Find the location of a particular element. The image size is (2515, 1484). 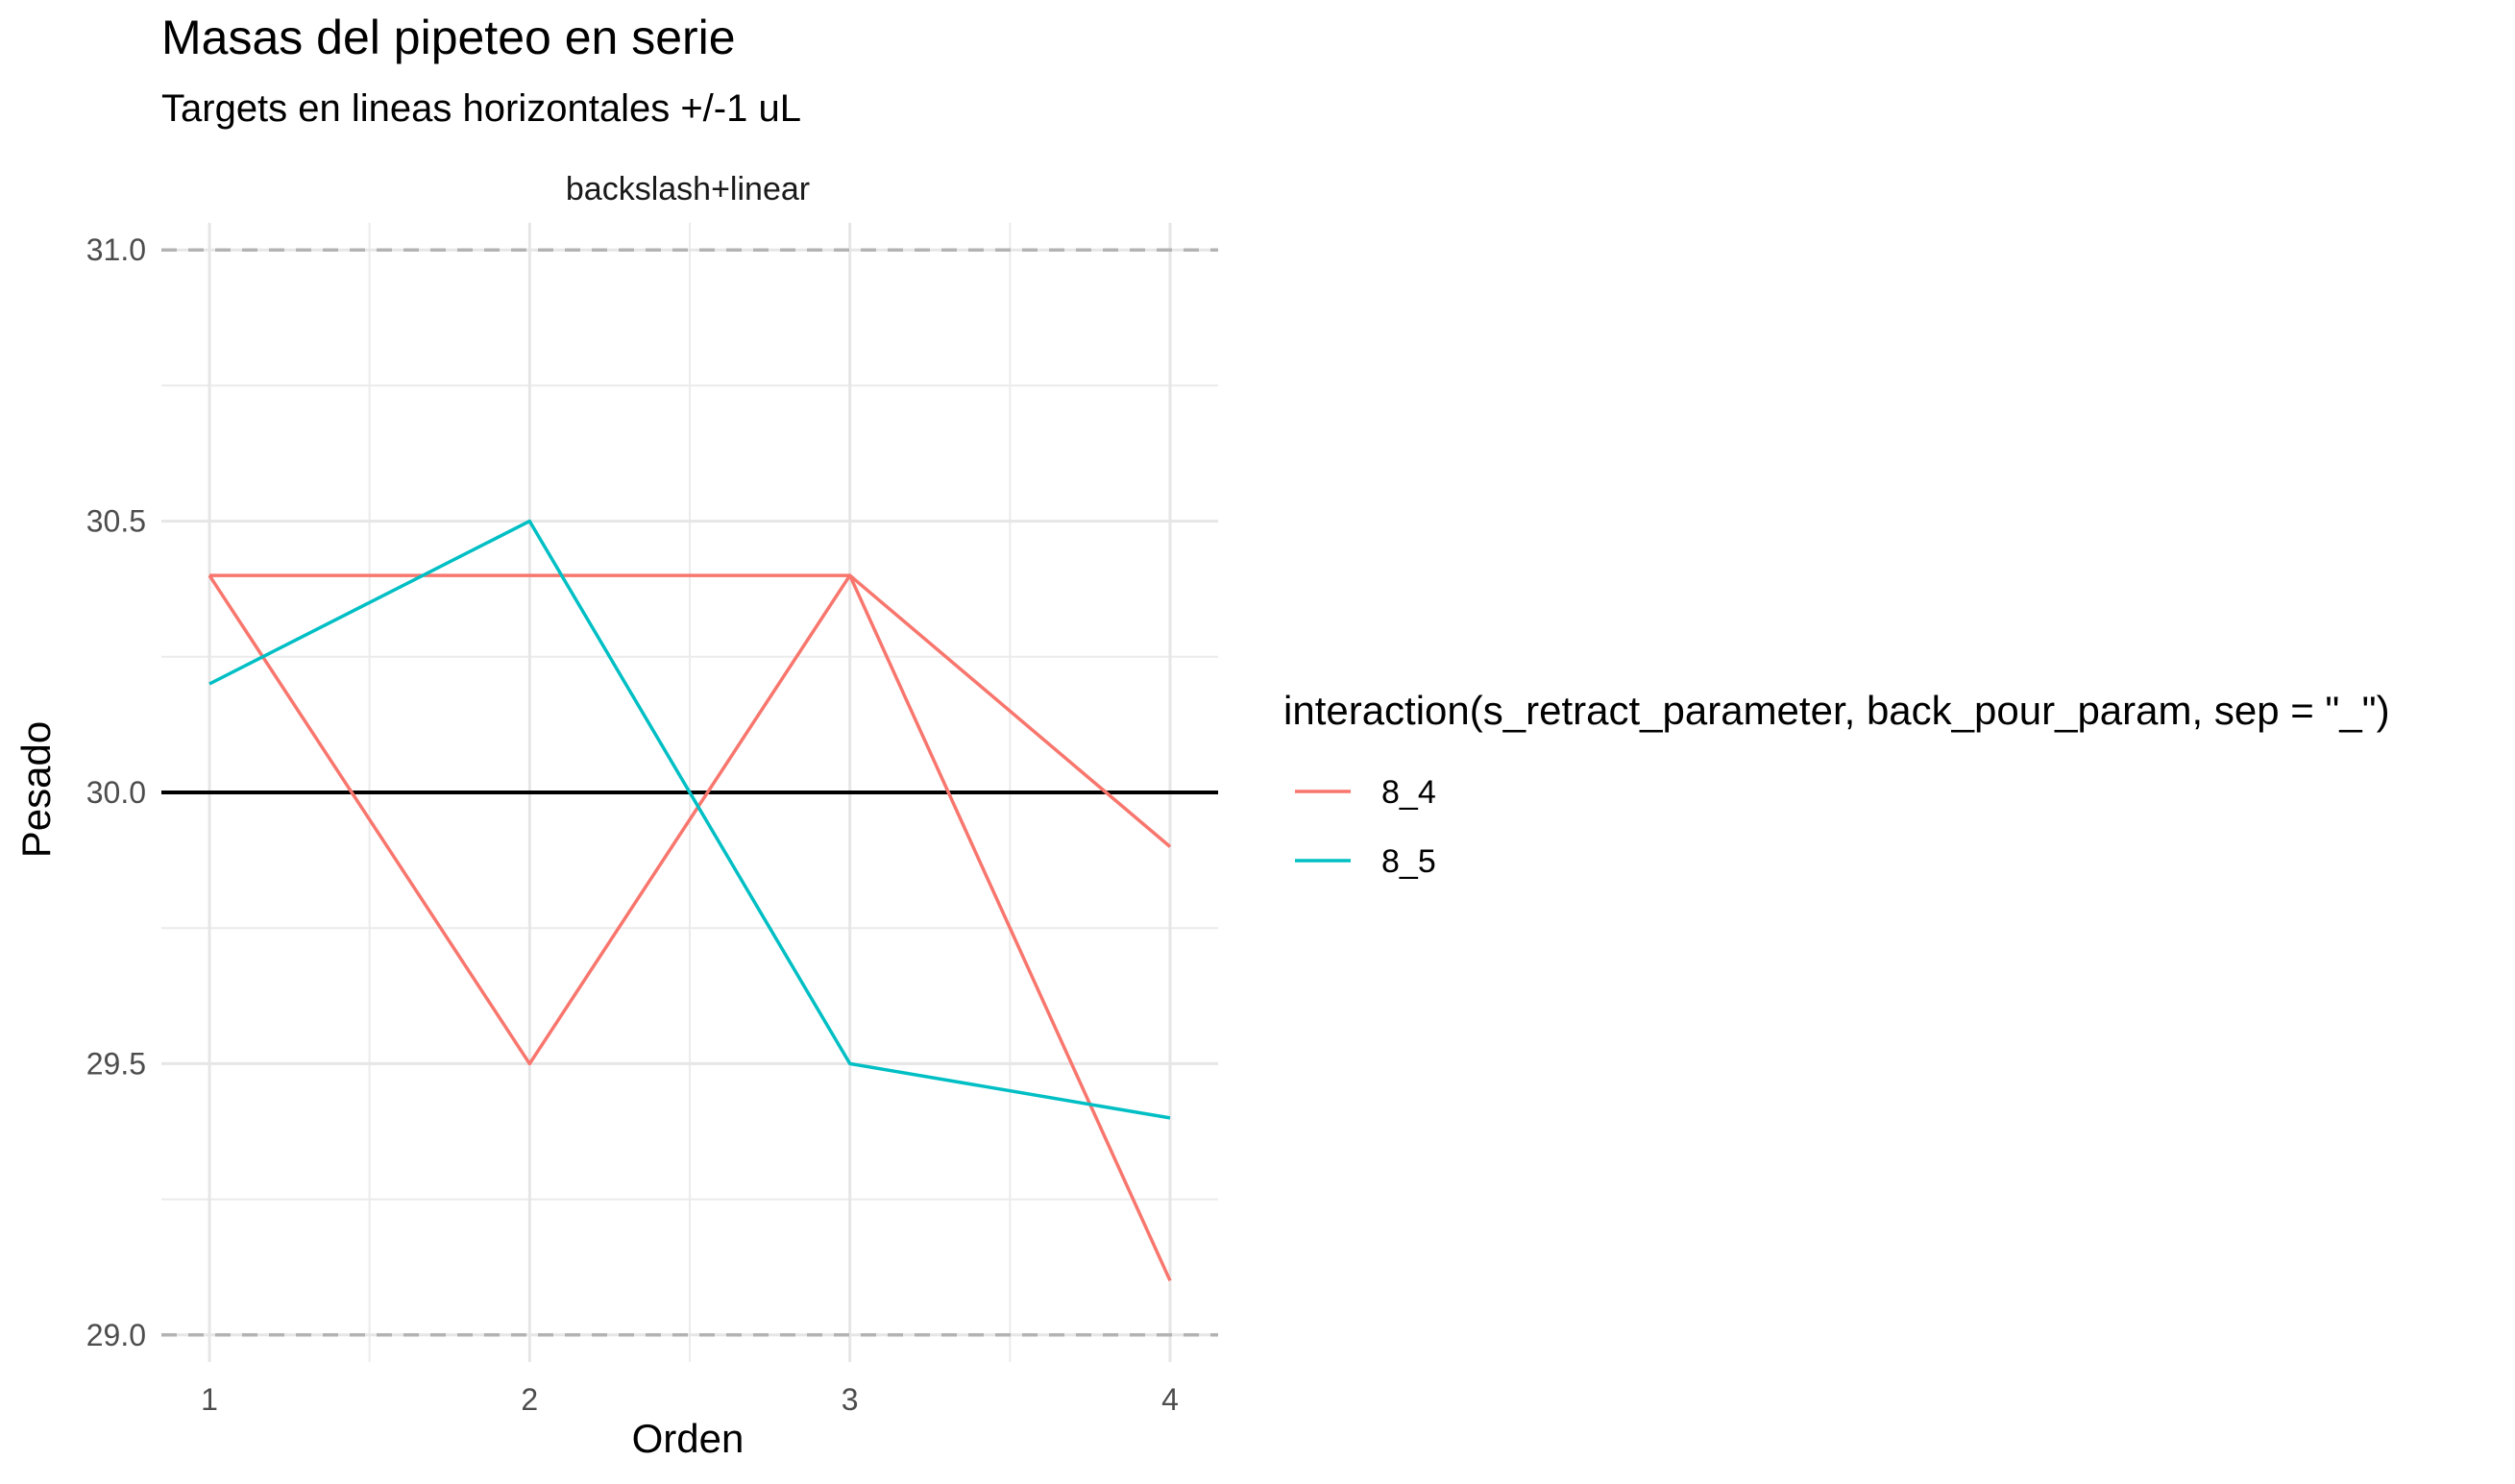

y-tick-label: 30.5 is located at coordinates (116, 521).